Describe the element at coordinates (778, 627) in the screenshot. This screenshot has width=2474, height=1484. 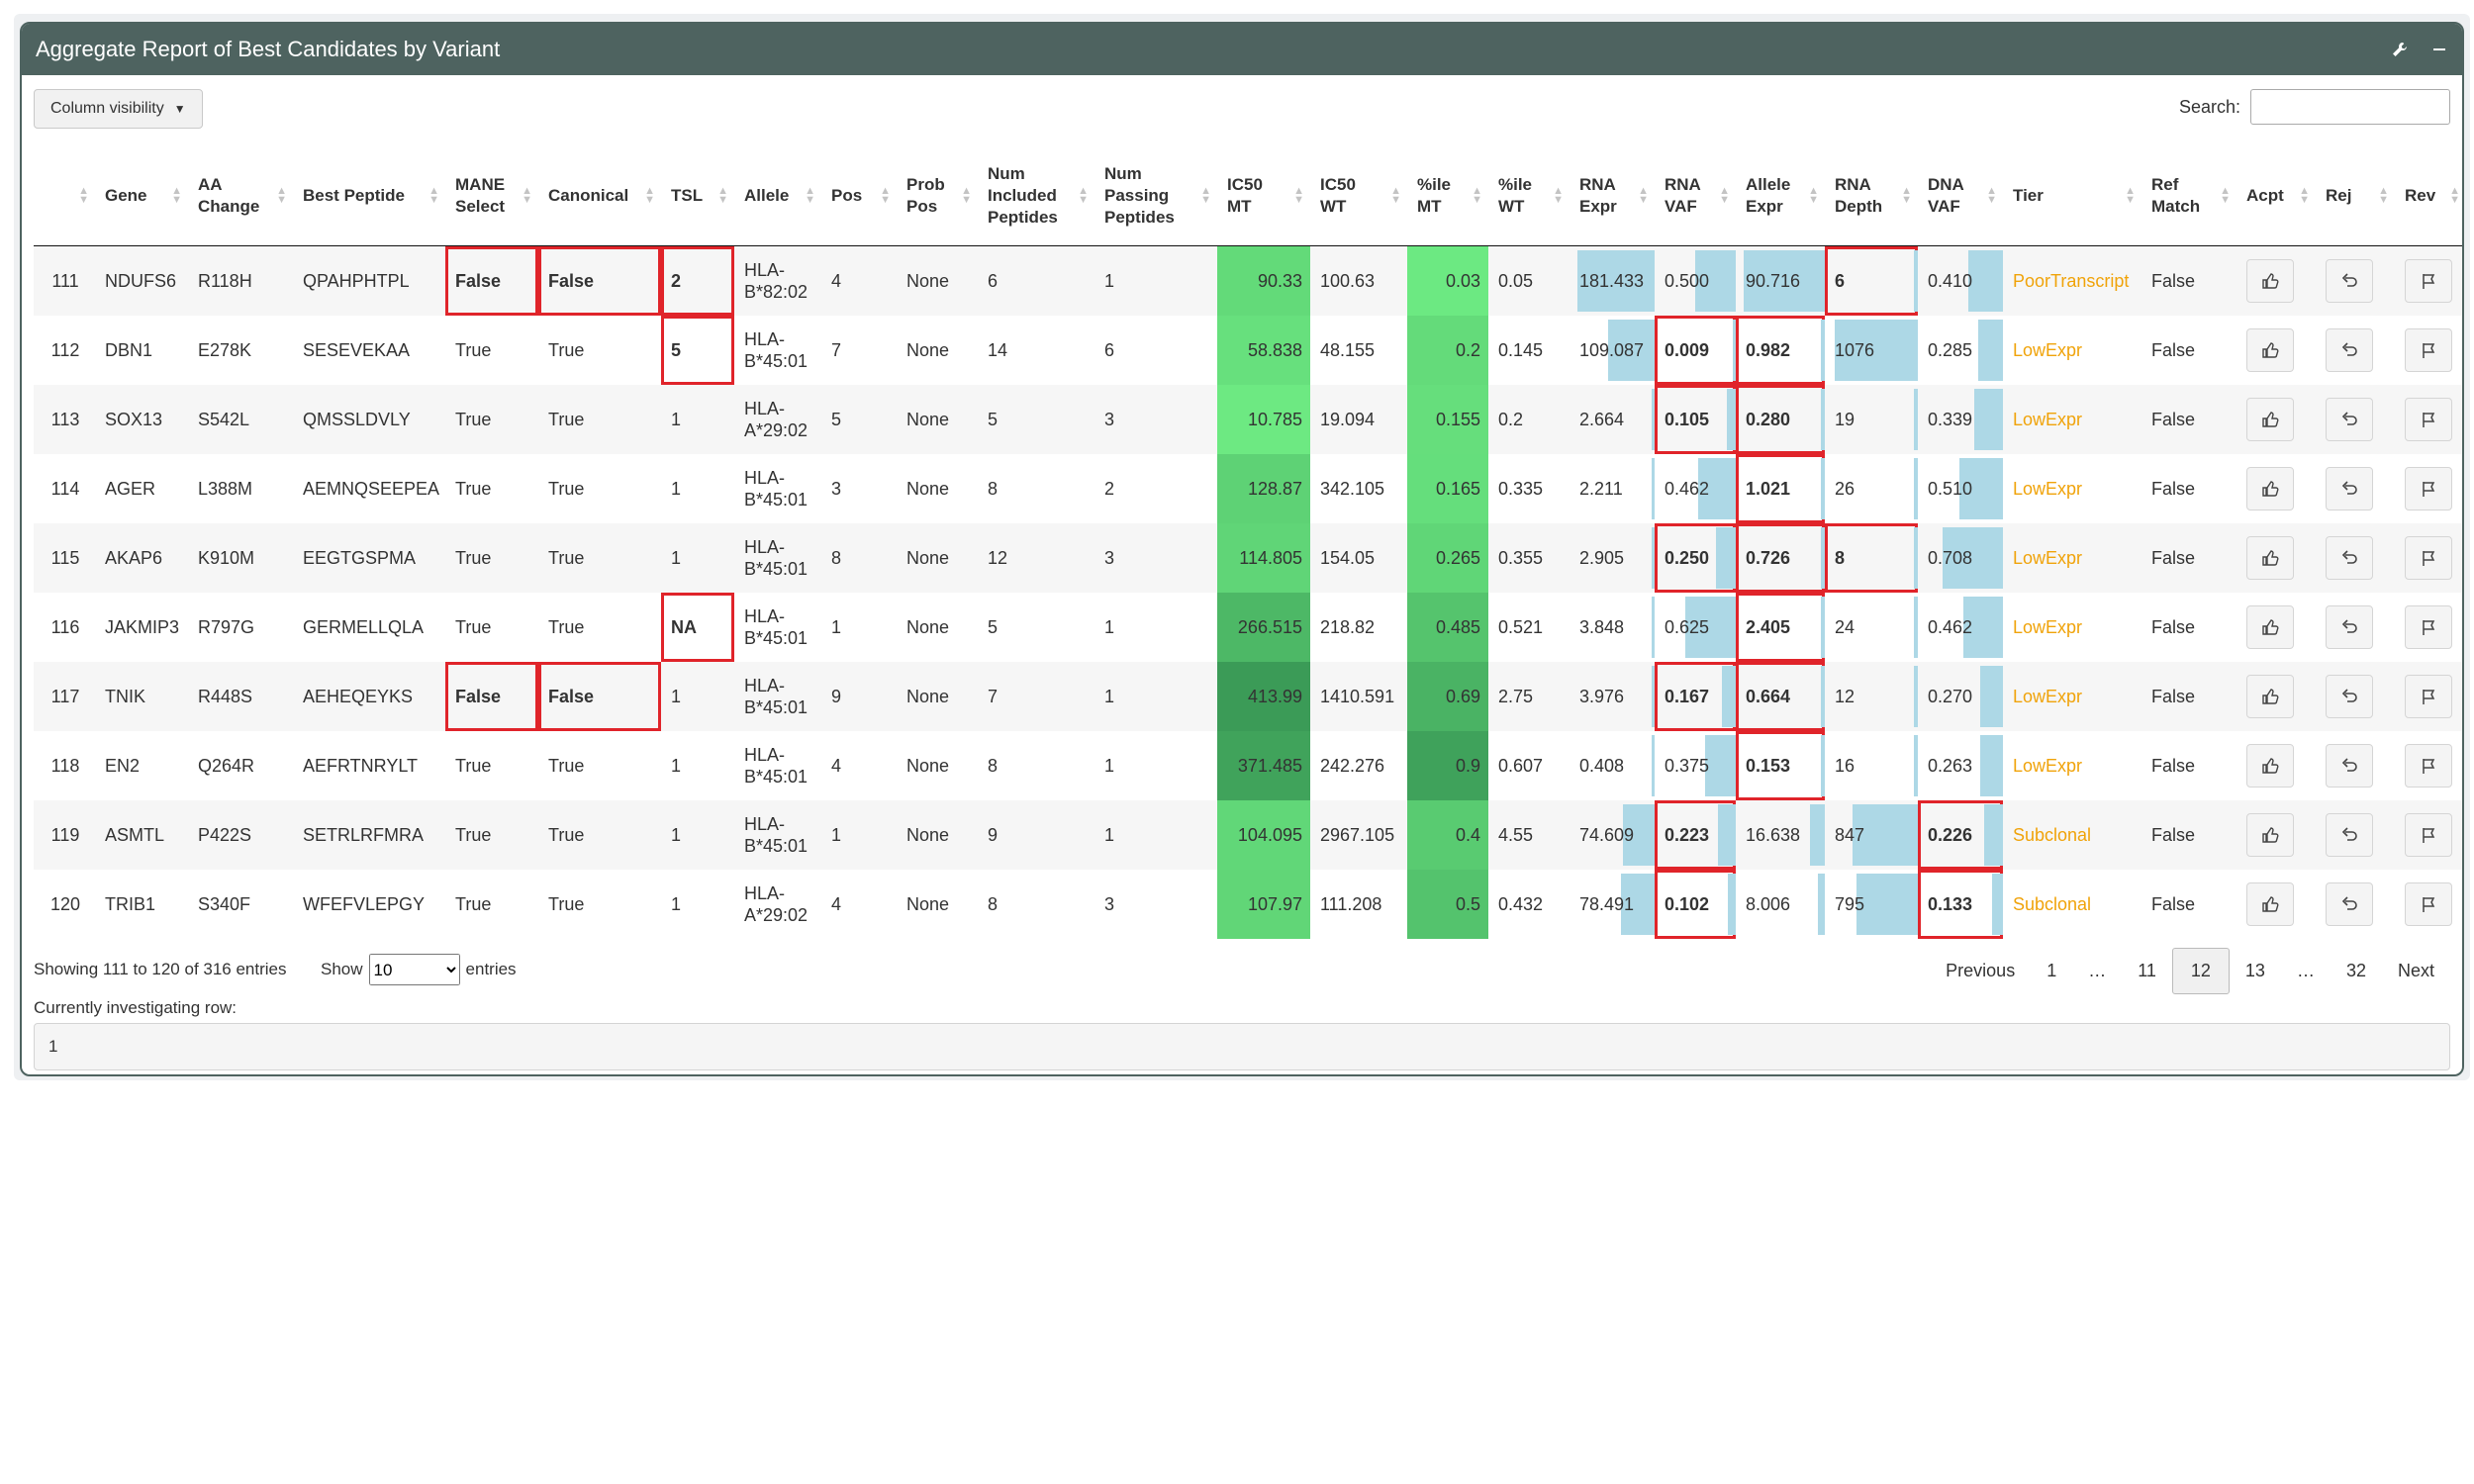
I see `cell-allele: HLA-B*45:01` at that location.